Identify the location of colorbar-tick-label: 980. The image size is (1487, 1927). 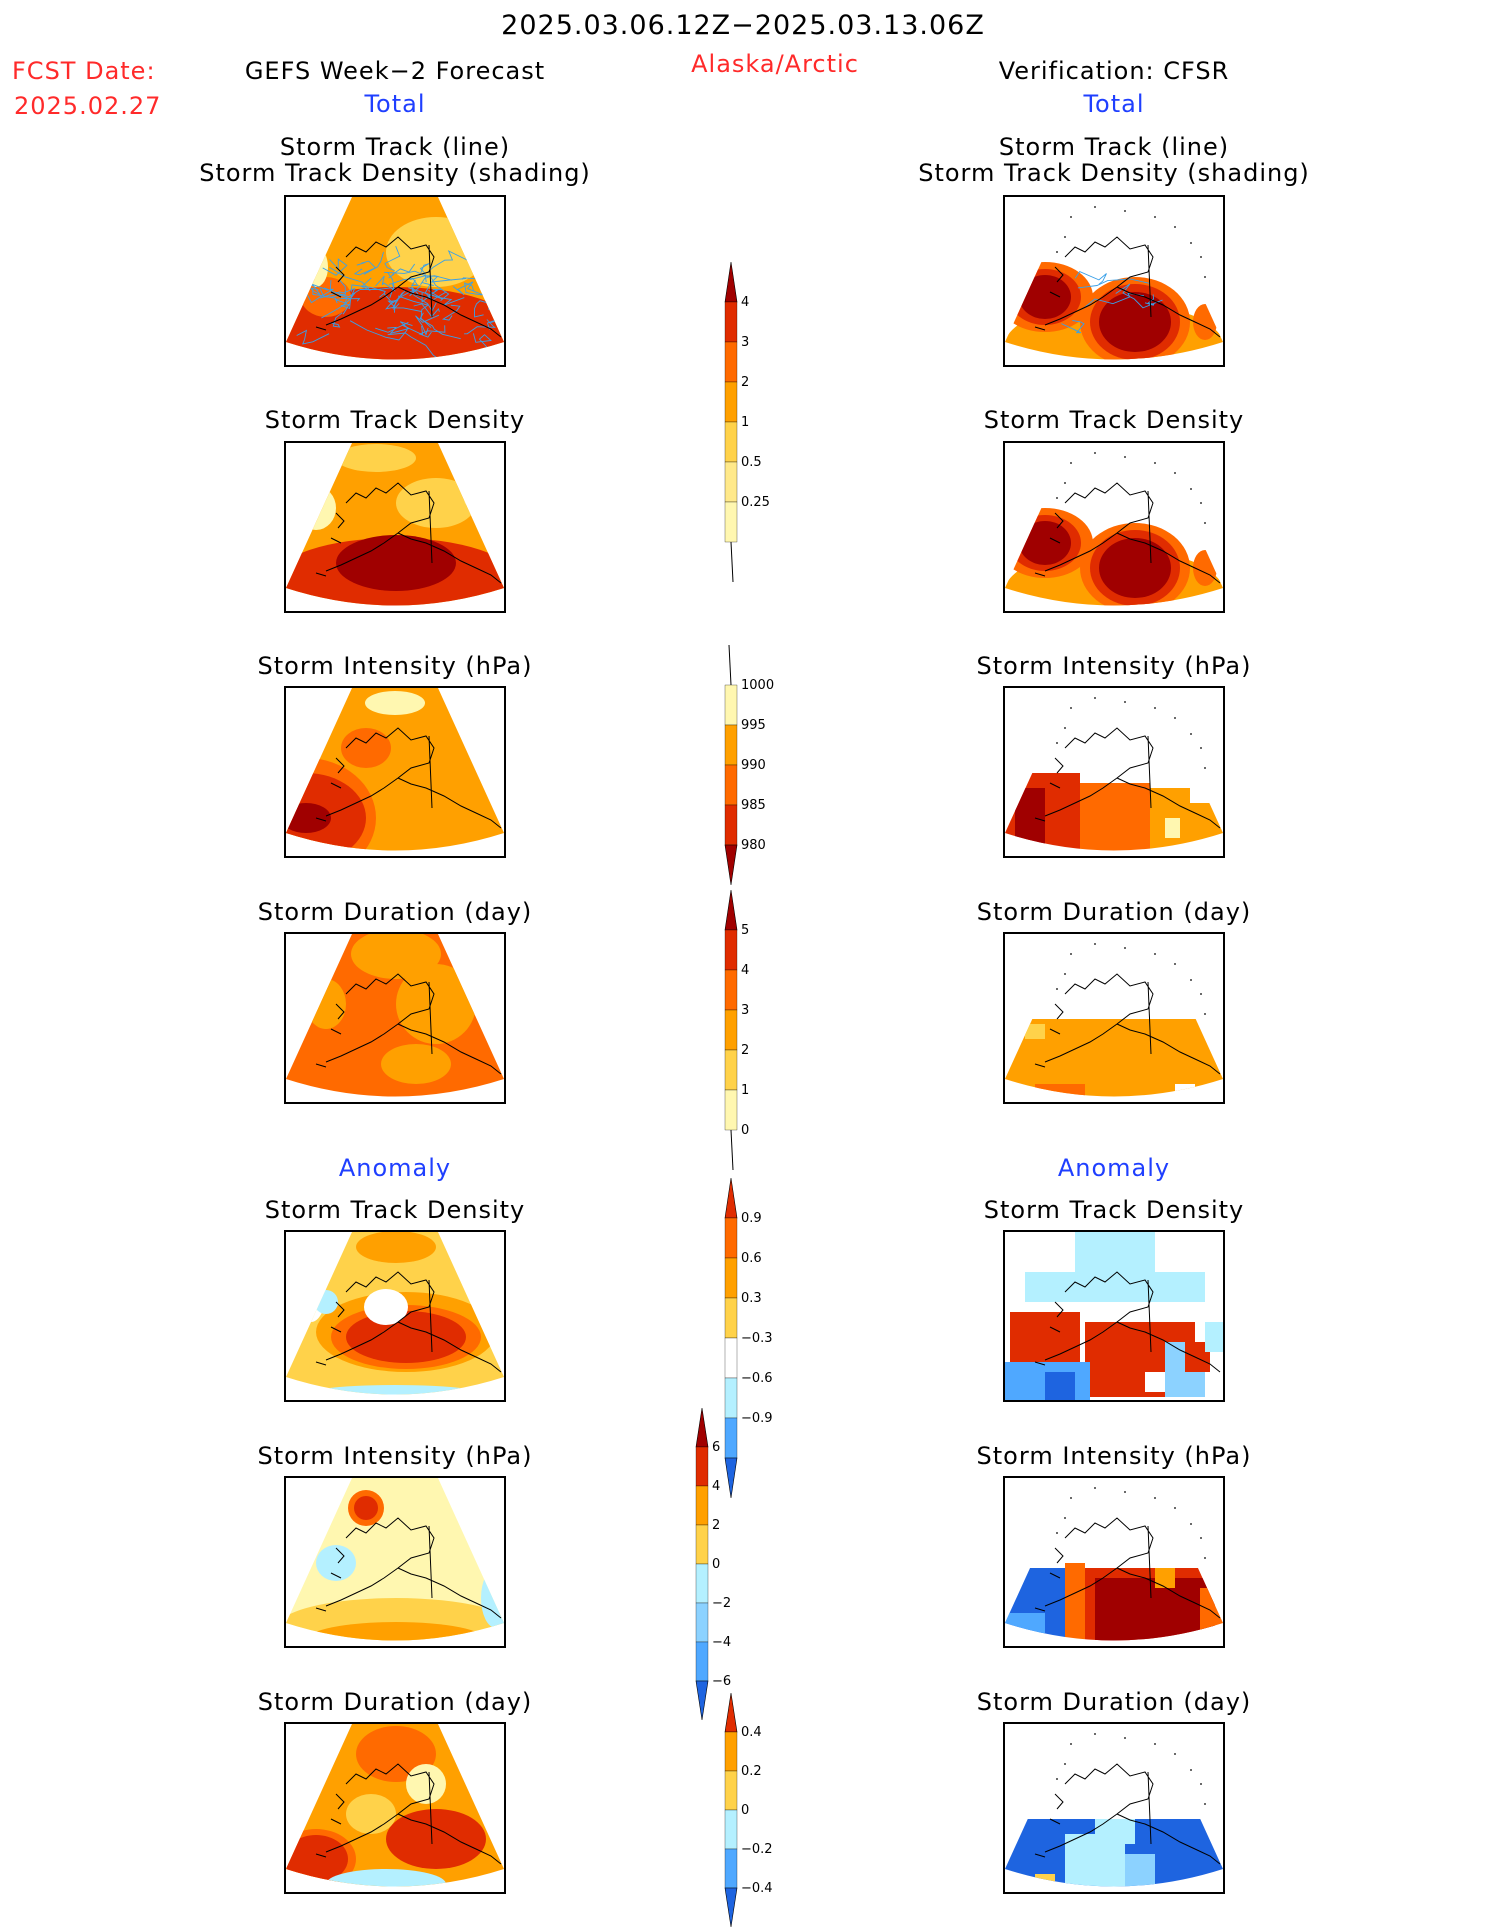
(753, 845).